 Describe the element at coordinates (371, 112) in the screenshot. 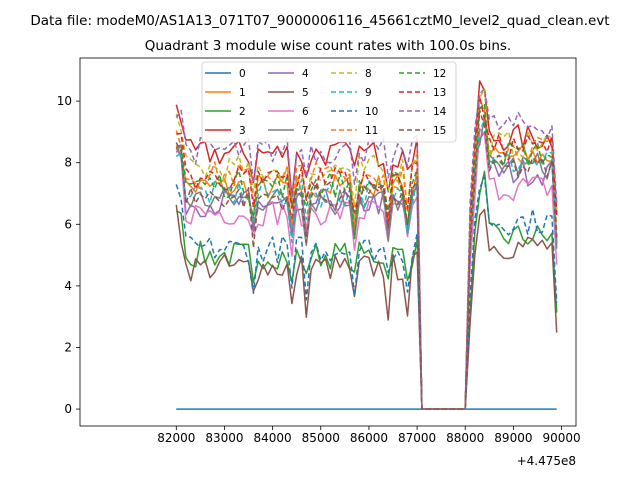

I see `legend-label-10: 10` at that location.